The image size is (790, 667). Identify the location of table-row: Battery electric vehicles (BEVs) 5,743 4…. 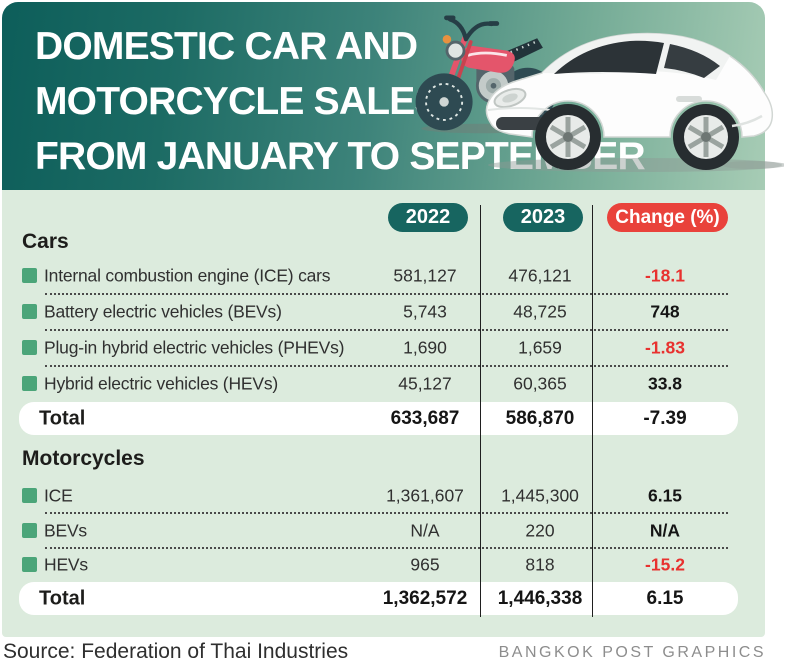
(383, 312).